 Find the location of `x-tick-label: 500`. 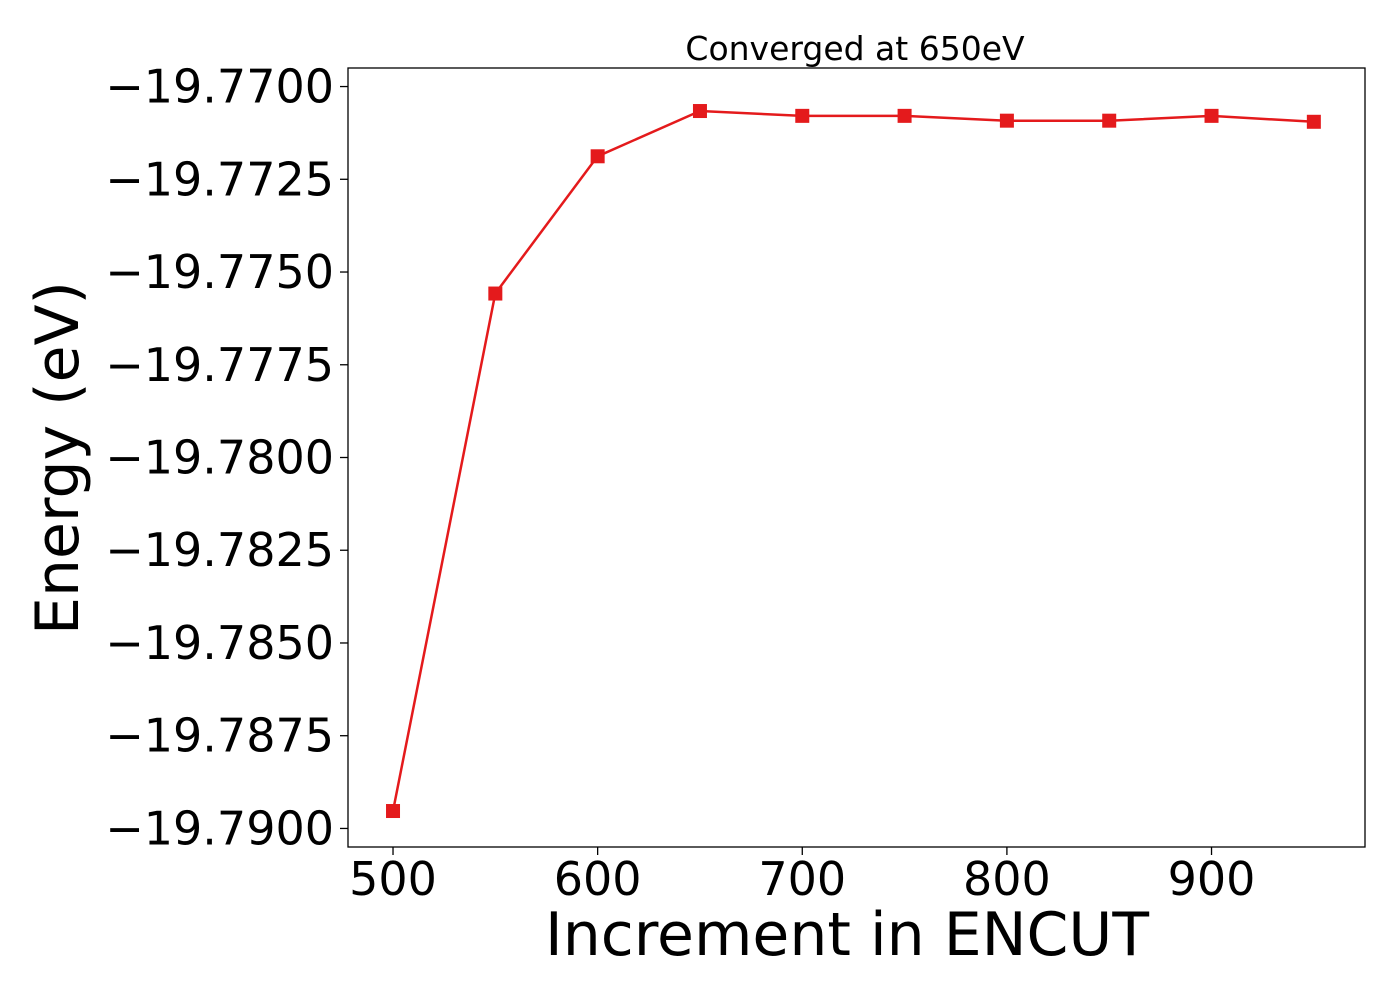

x-tick-label: 500 is located at coordinates (393, 879).